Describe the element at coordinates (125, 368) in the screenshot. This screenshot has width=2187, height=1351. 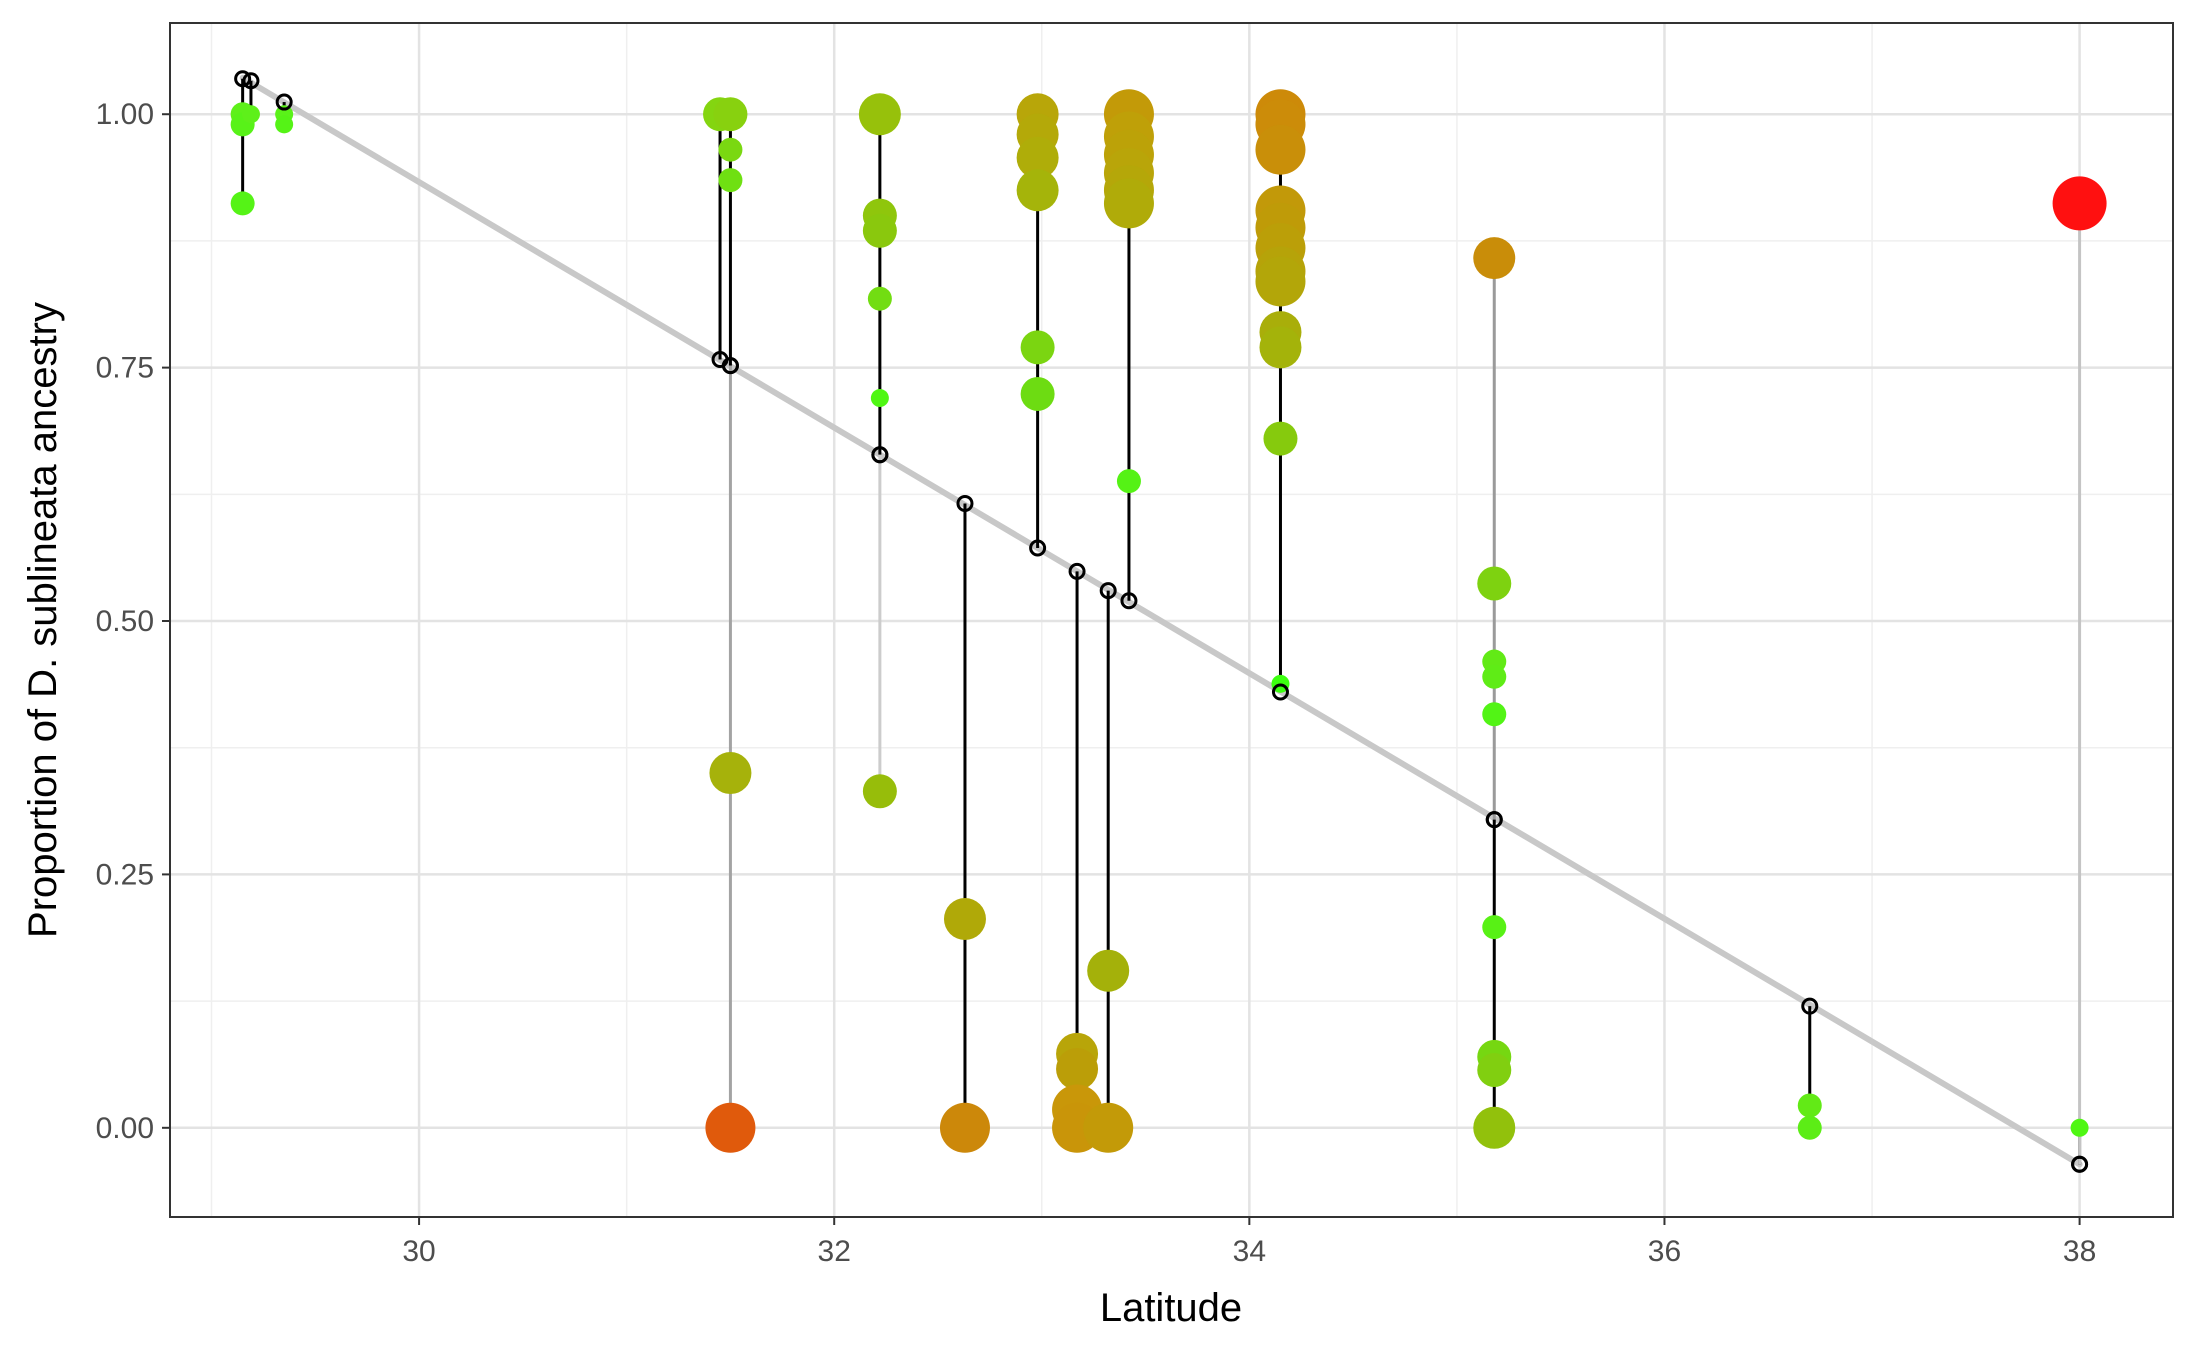
I see `y-tick-label: 0.75` at that location.